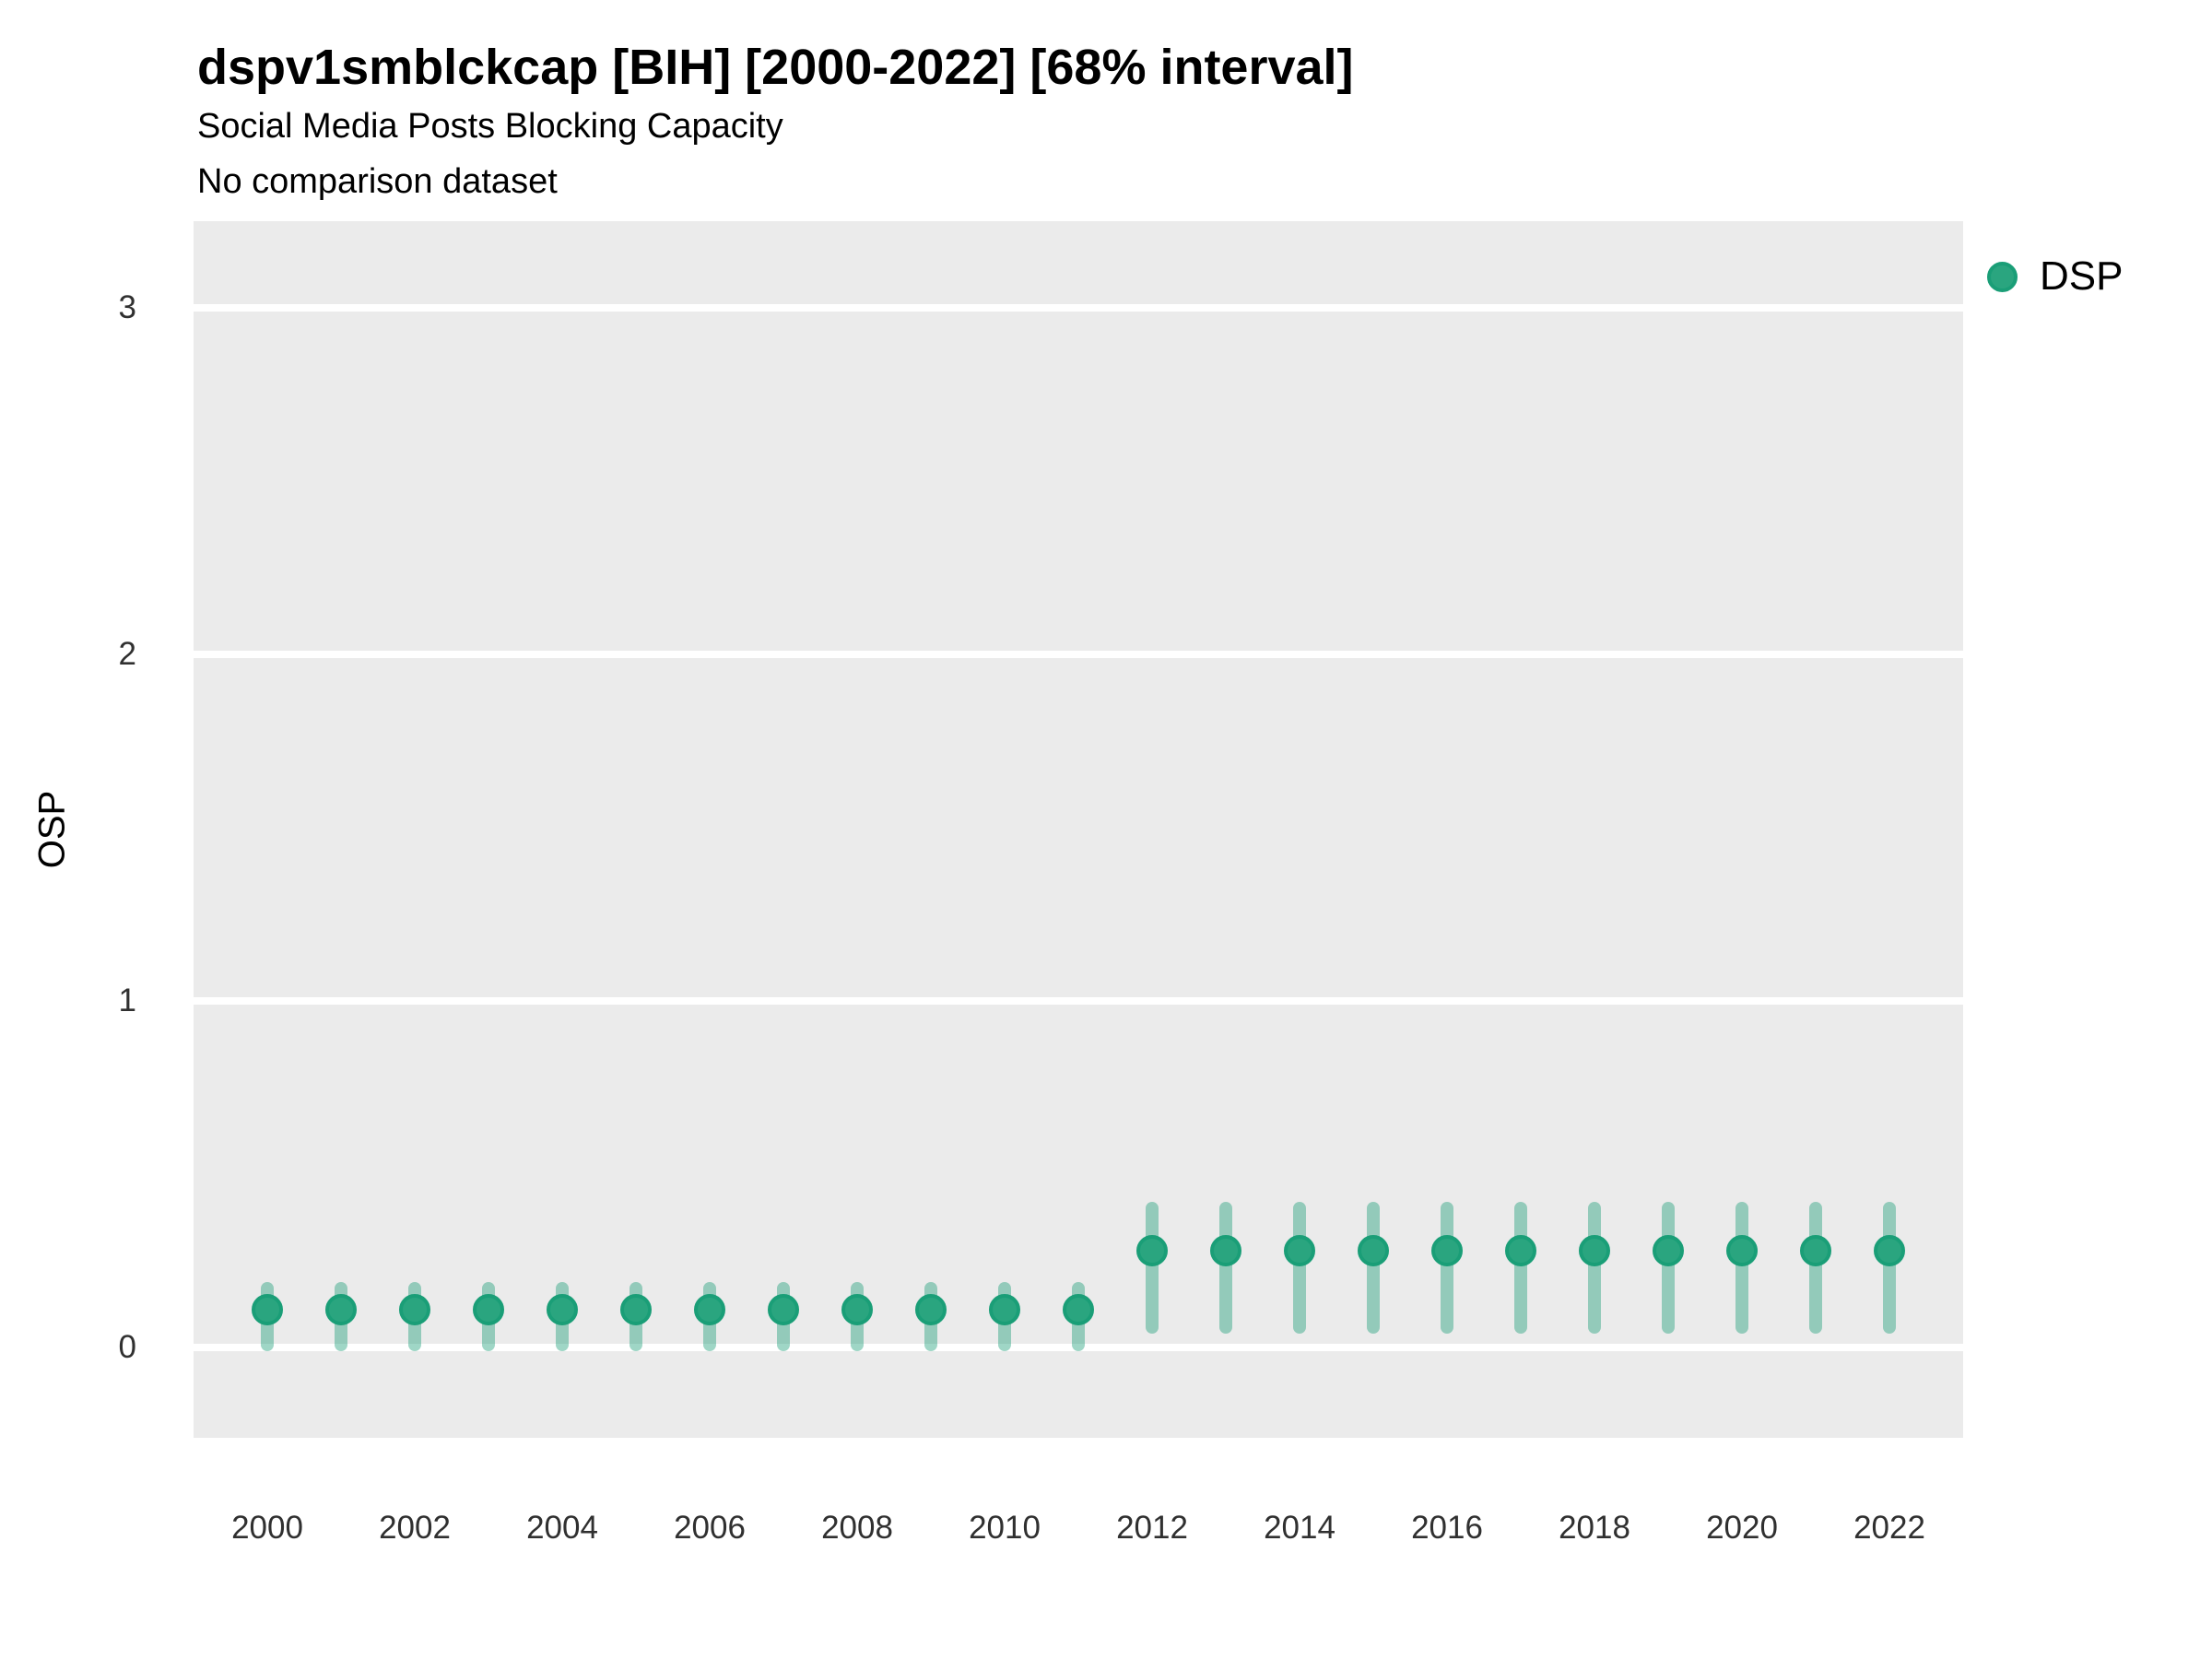  What do you see at coordinates (52, 829) in the screenshot?
I see `y-axis-label: OSP` at bounding box center [52, 829].